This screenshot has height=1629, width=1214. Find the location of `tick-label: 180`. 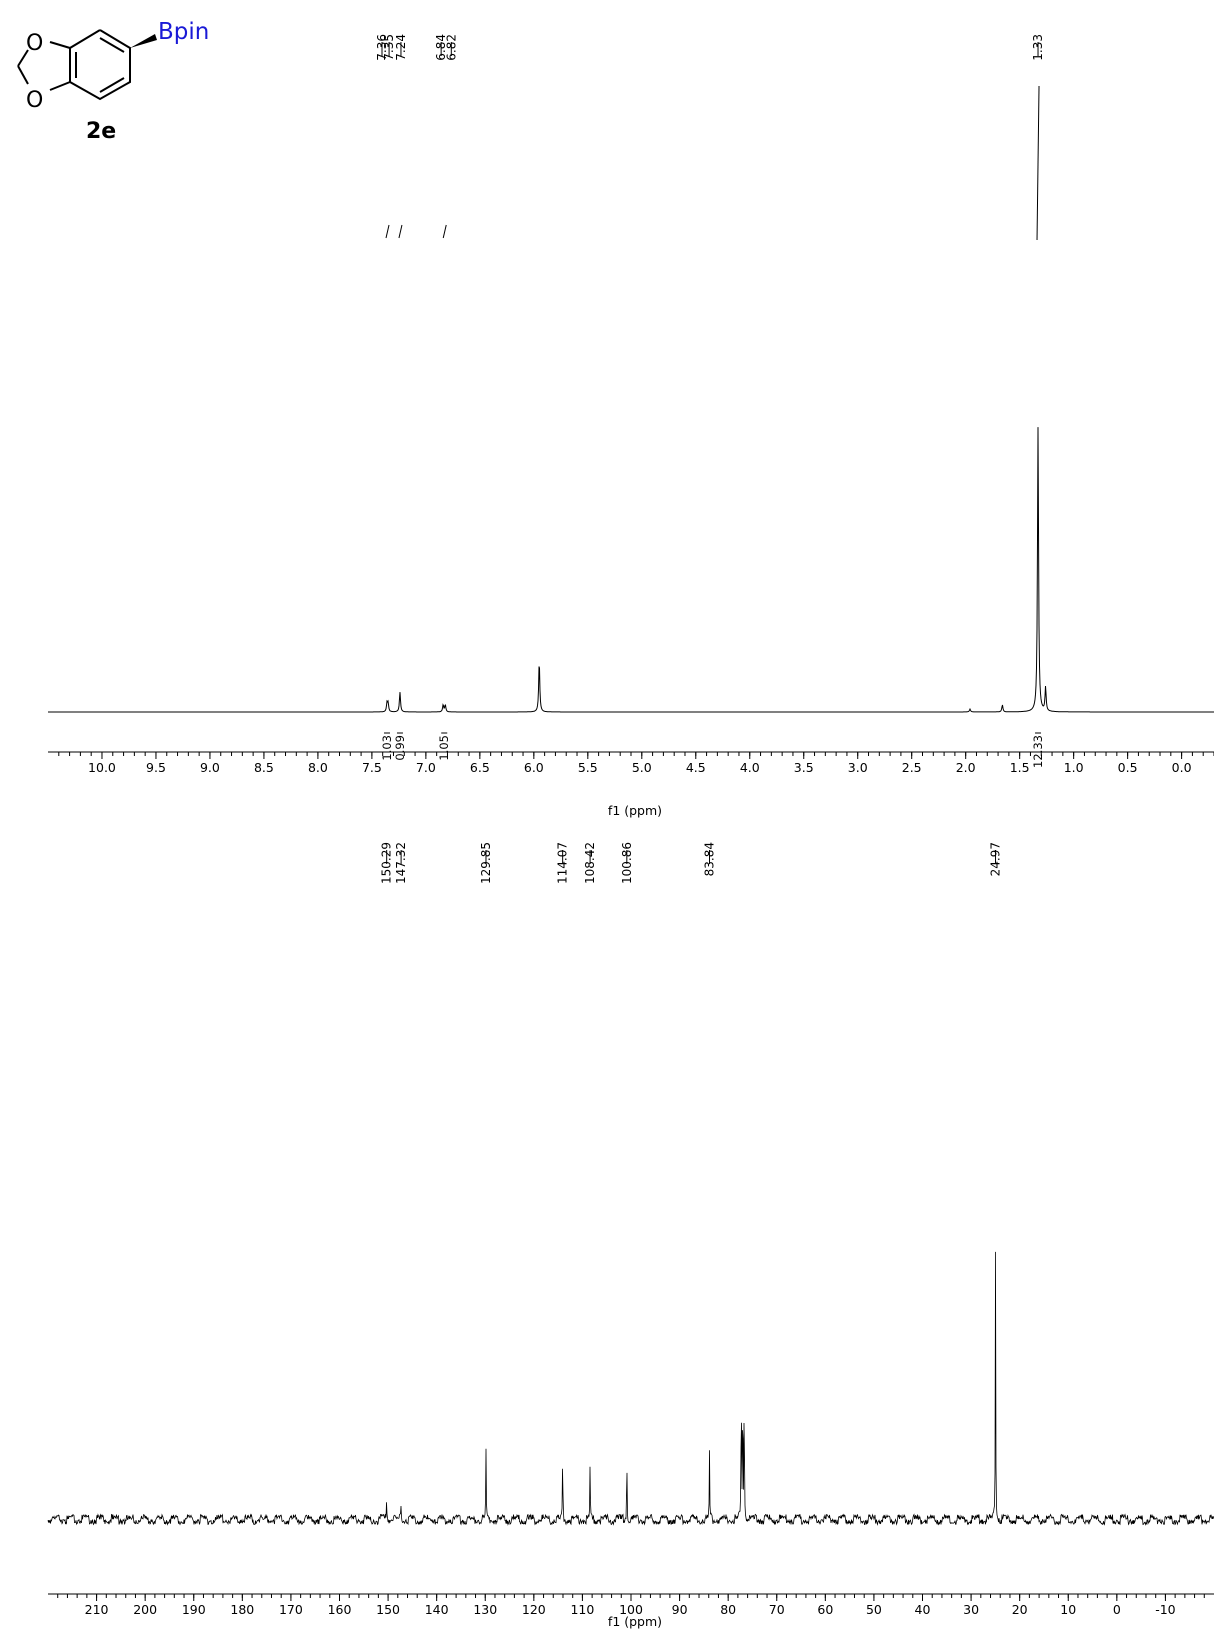

tick-label: 180 is located at coordinates (242, 1609).